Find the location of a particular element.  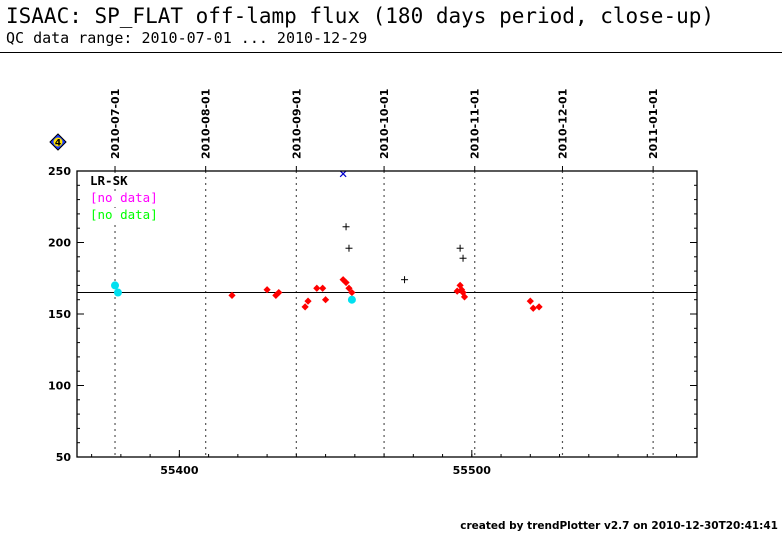

data-point-d2 is located at coordinates (343, 174).